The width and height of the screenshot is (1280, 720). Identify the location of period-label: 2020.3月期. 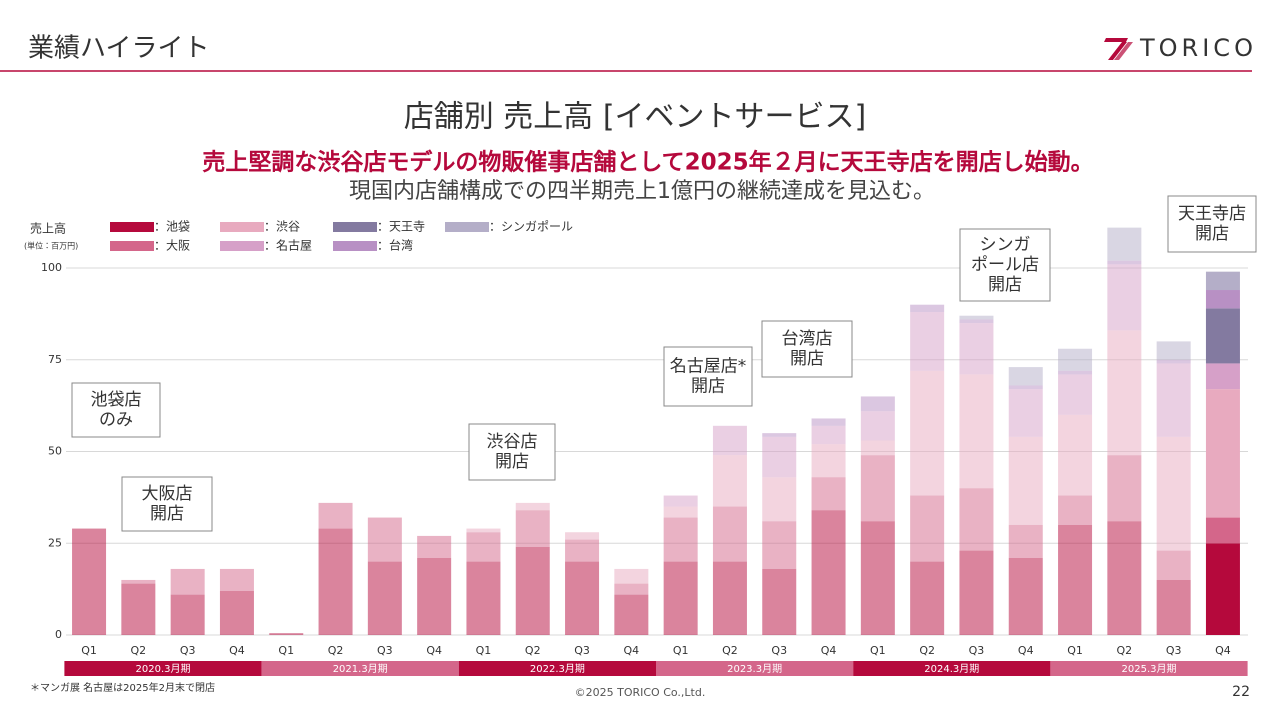
(163, 669).